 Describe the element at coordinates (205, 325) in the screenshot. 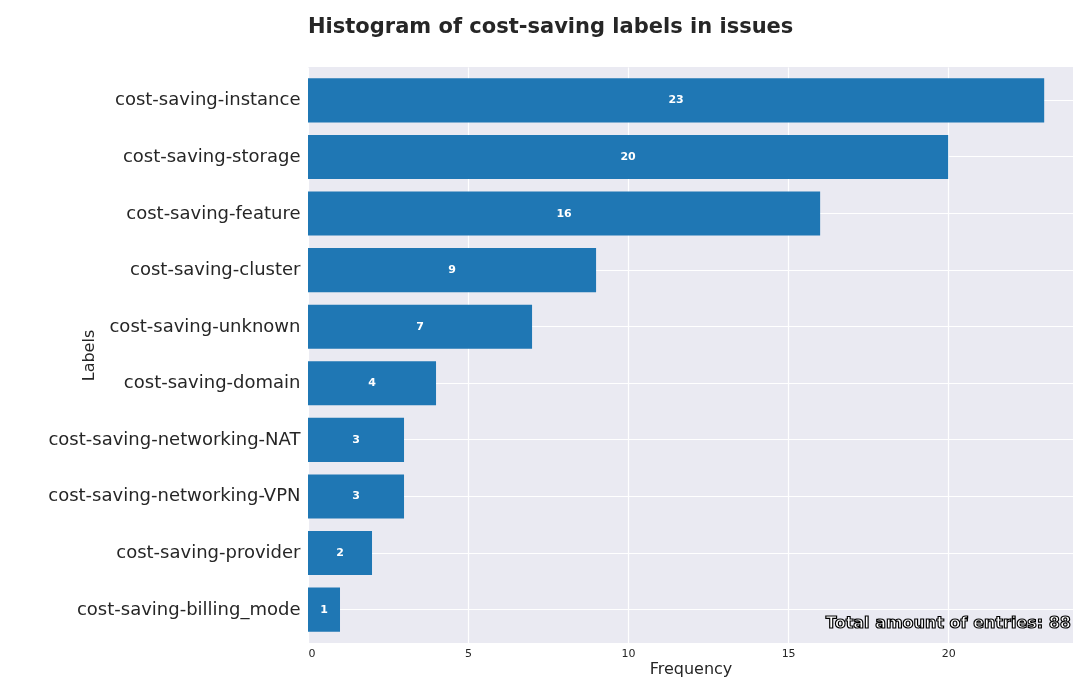

I see `y-tick-label: cost-saving-unknown` at that location.